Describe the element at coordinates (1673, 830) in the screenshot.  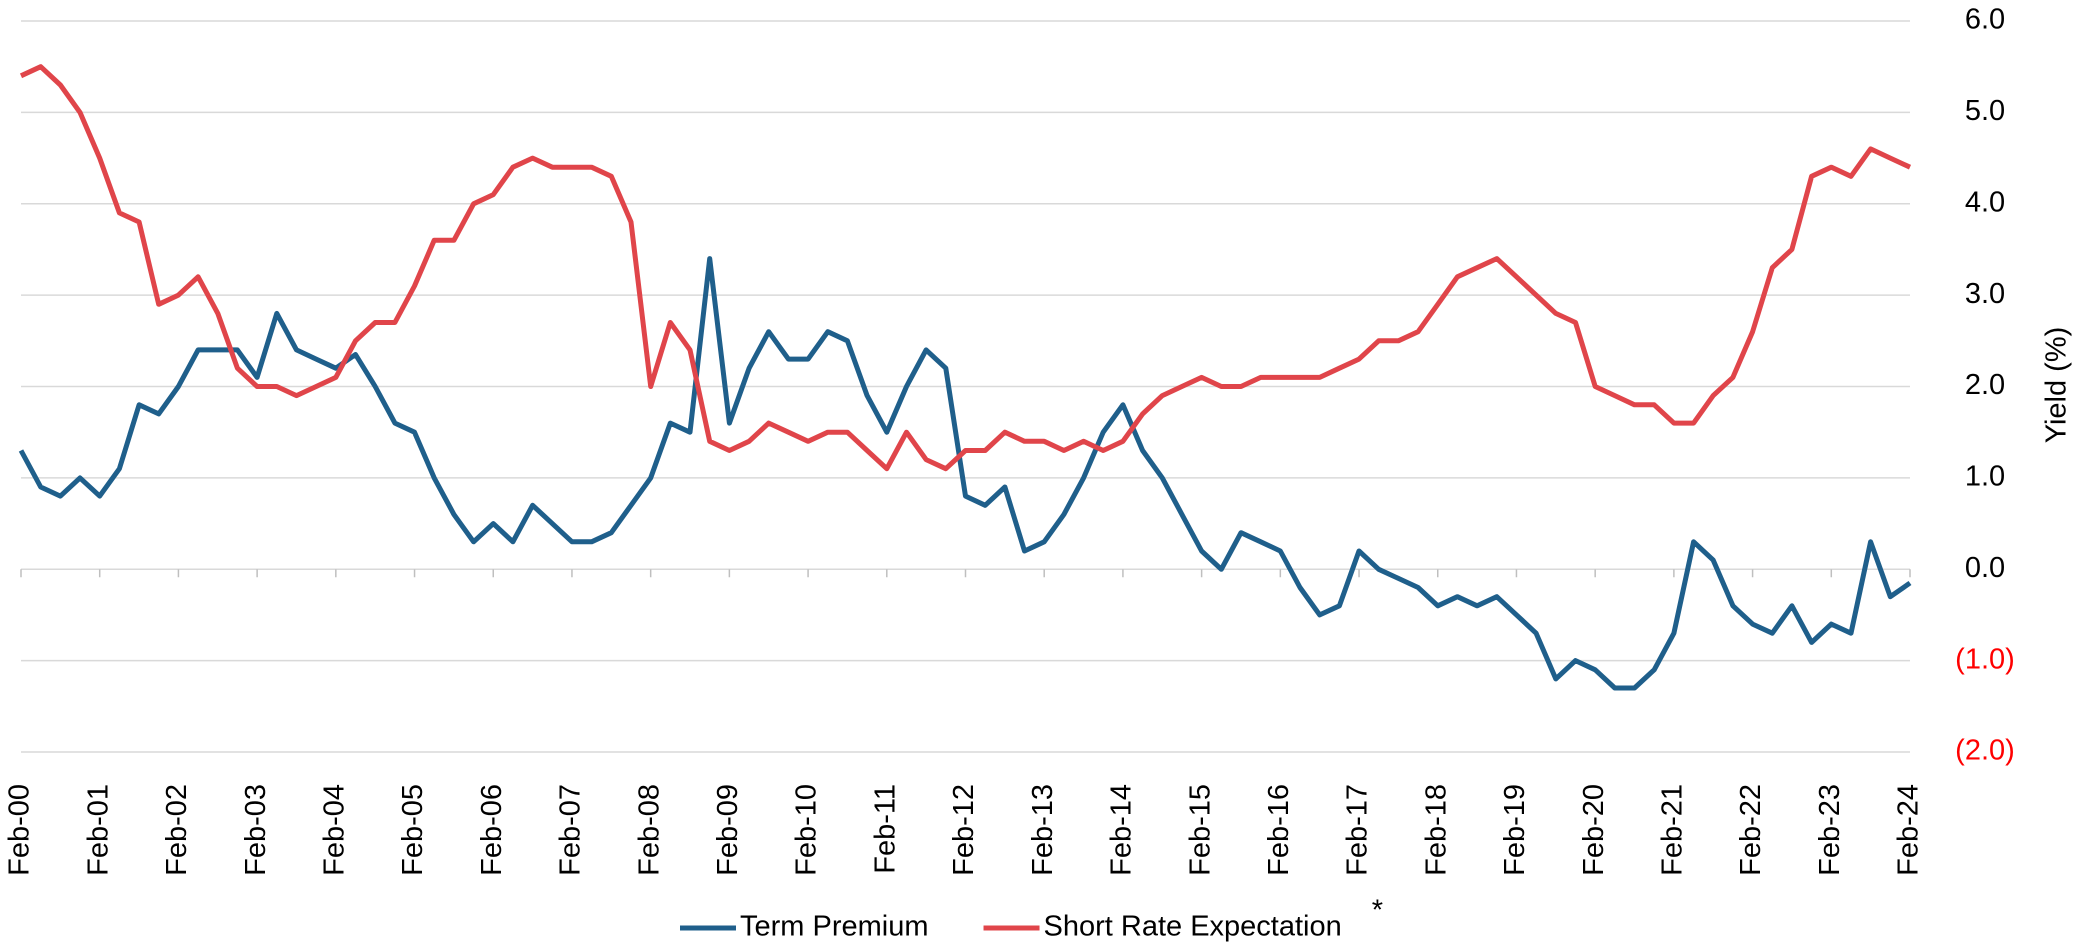
I see `x-tick-label: Feb-21` at that location.